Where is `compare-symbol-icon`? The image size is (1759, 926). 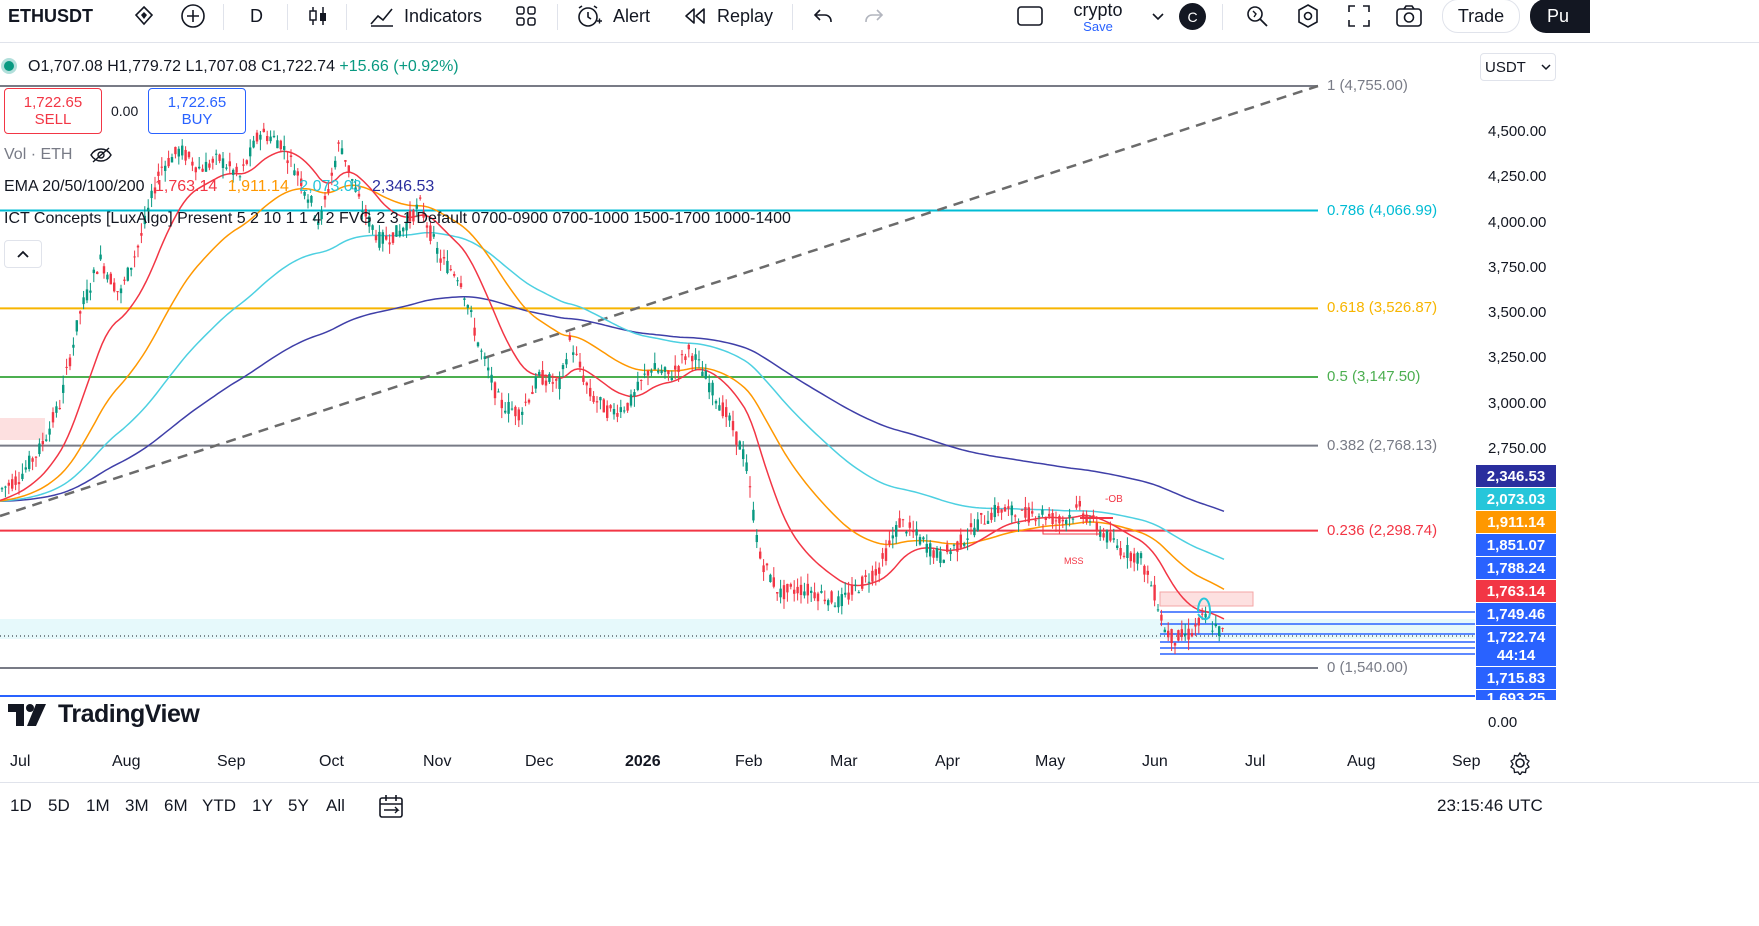
compare-symbol-icon is located at coordinates (193, 16).